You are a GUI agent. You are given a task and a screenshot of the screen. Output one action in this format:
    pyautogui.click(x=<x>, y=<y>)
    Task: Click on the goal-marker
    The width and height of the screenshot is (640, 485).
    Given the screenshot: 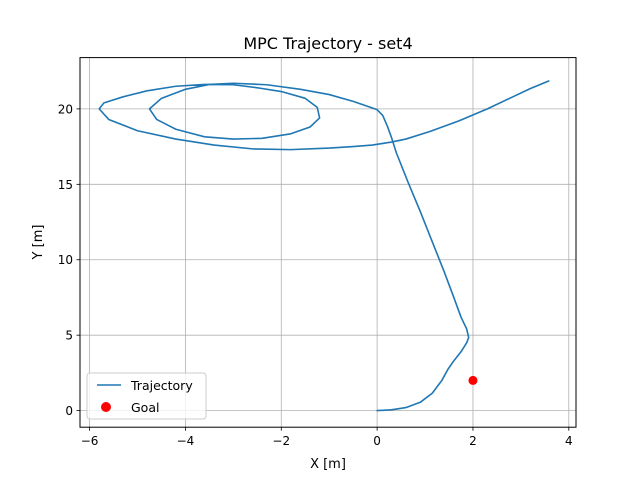 What is the action you would take?
    pyautogui.click(x=473, y=380)
    